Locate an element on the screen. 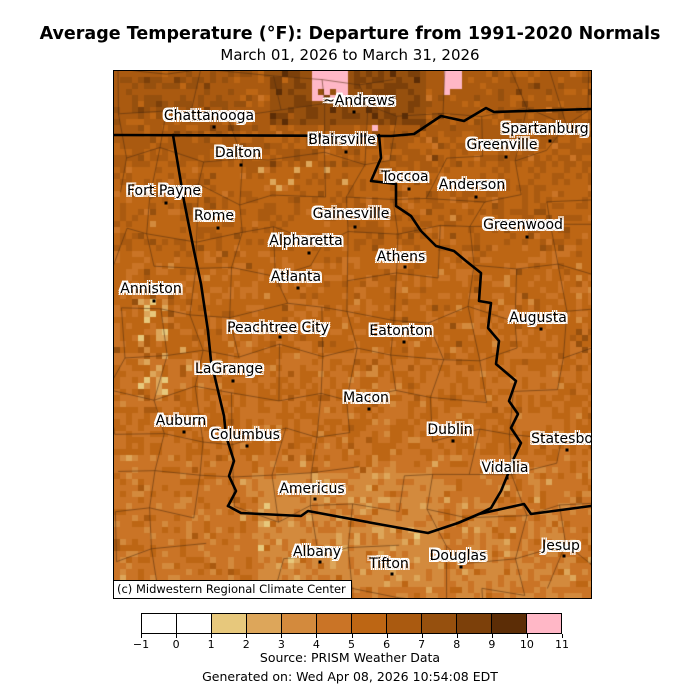  city-label-anderson: Anderson is located at coordinates (472, 185).